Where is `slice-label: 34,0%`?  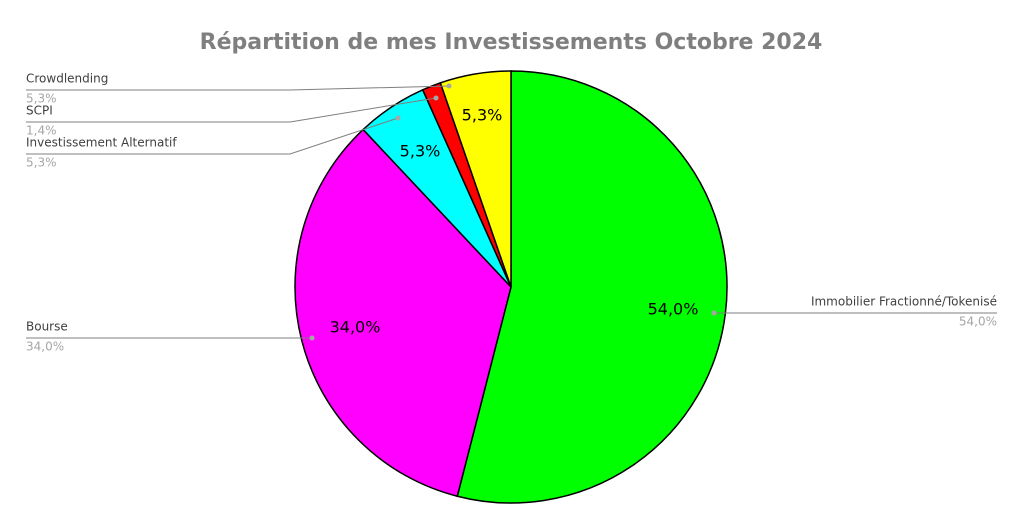 slice-label: 34,0% is located at coordinates (355, 327).